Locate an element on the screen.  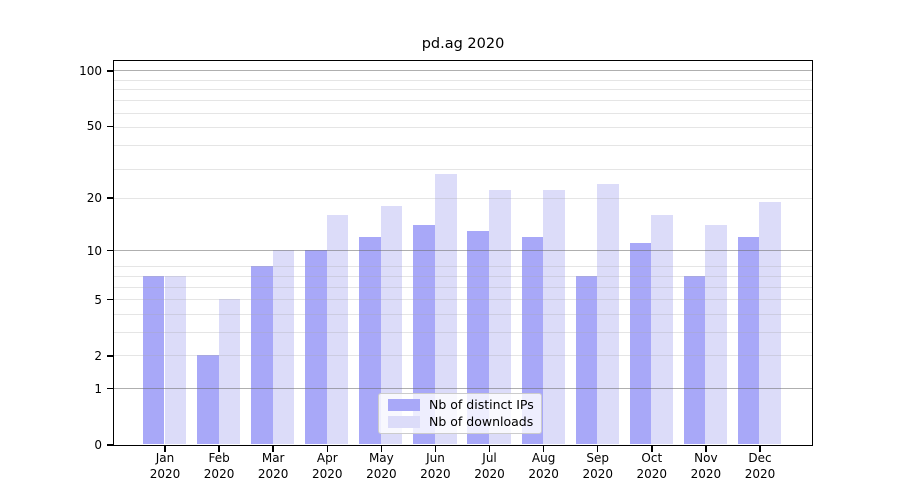
x-axis-label: Nov 2020 is located at coordinates (706, 466).